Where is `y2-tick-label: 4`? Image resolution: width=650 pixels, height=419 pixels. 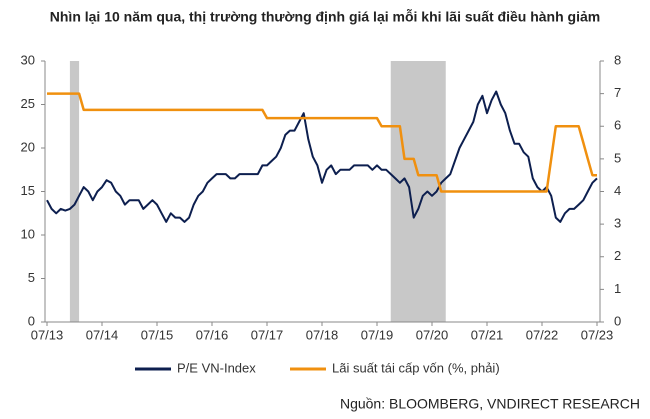
y2-tick-label: 4 is located at coordinates (617, 190).